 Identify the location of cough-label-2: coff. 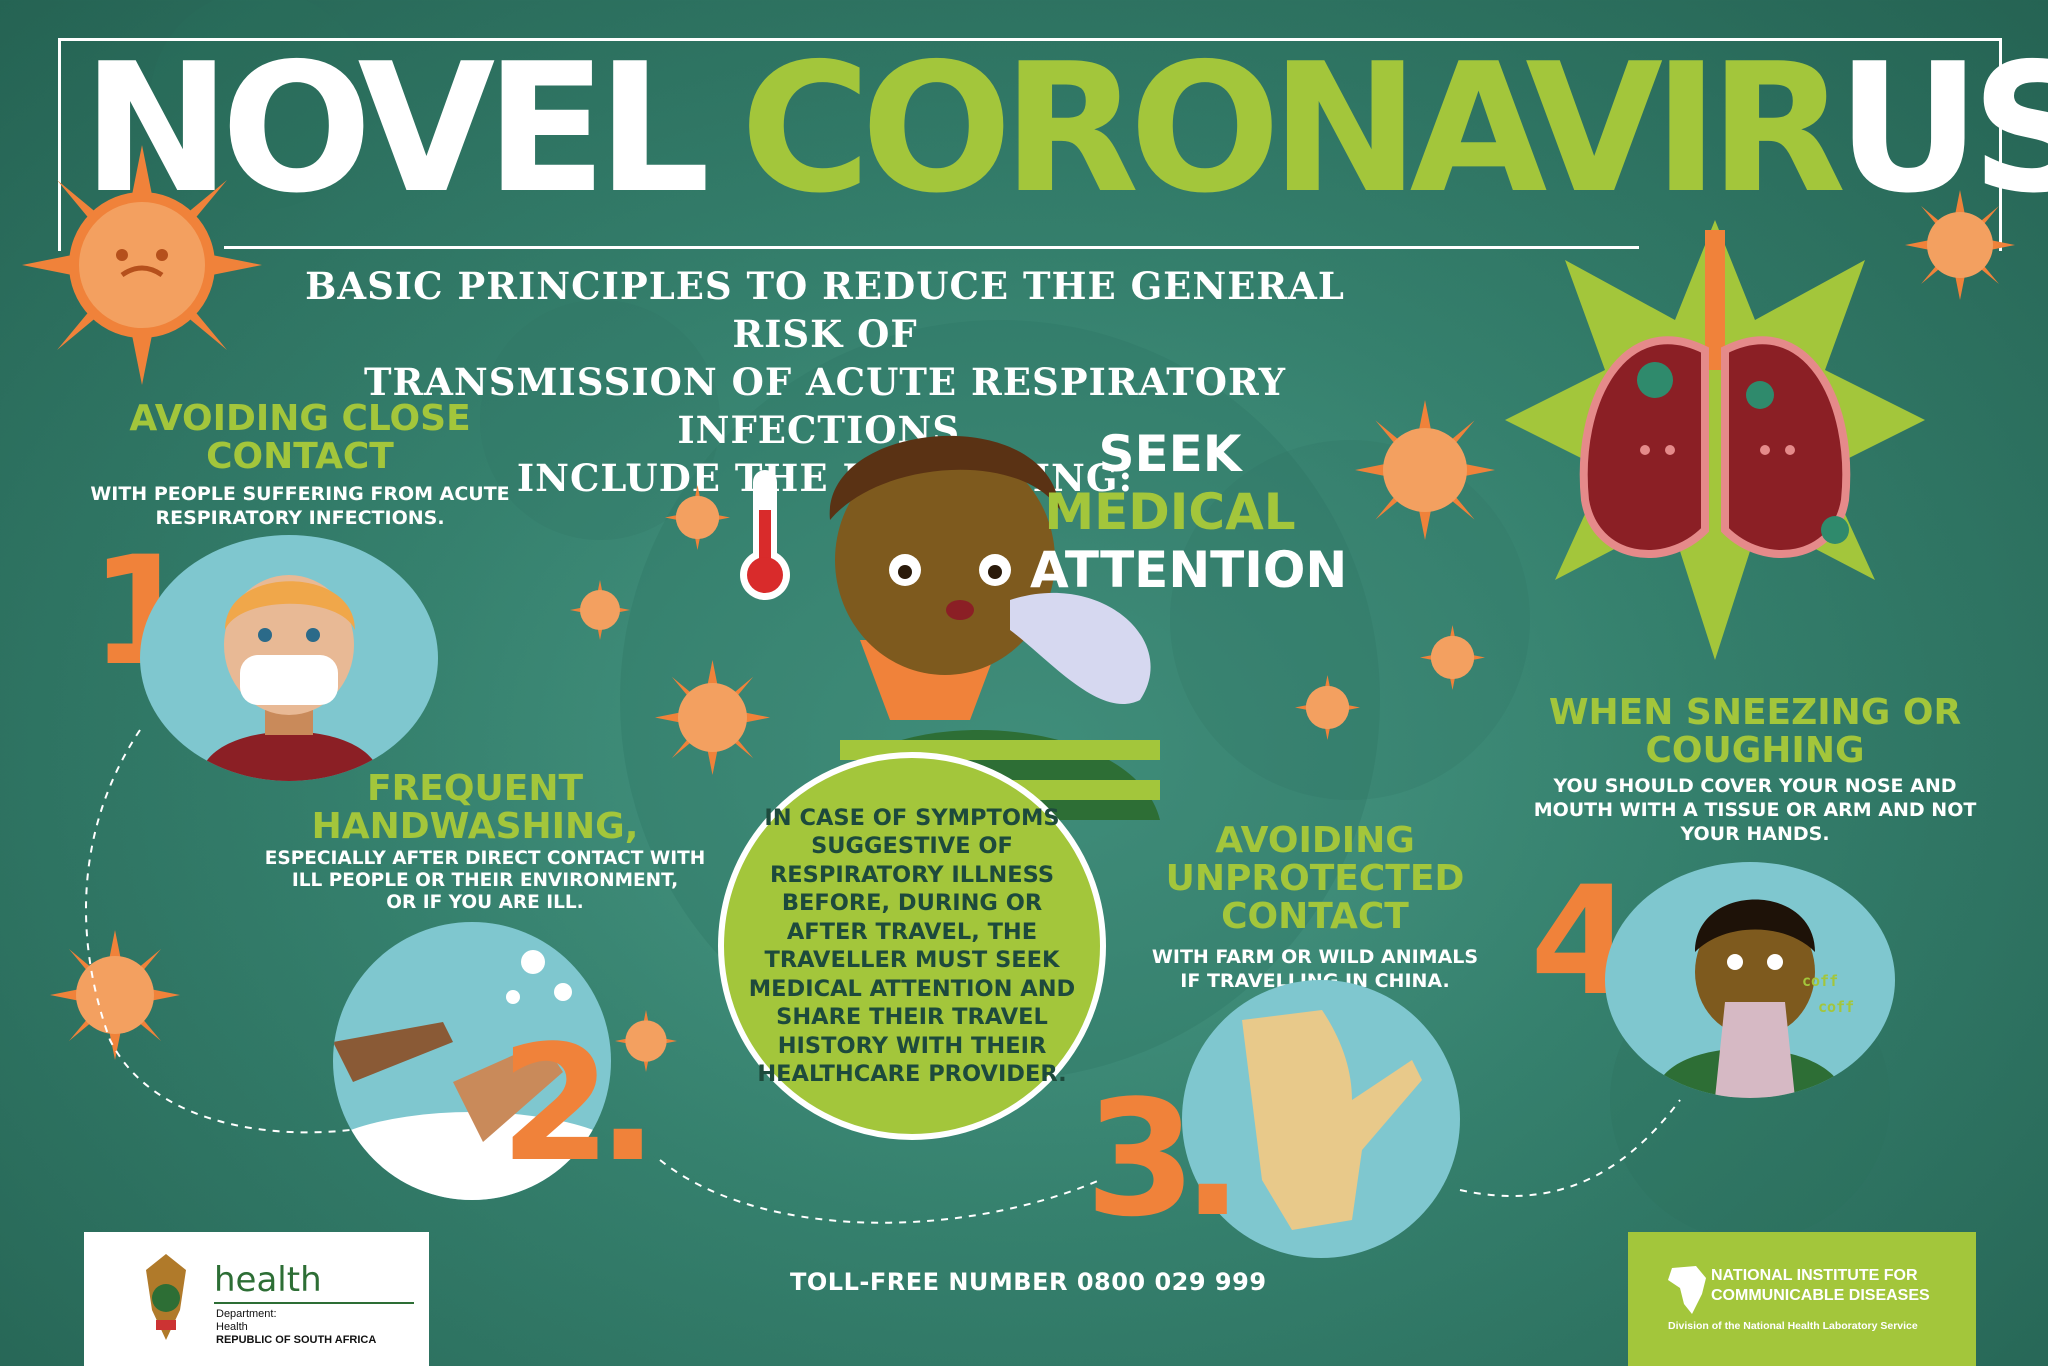
(1836, 1007).